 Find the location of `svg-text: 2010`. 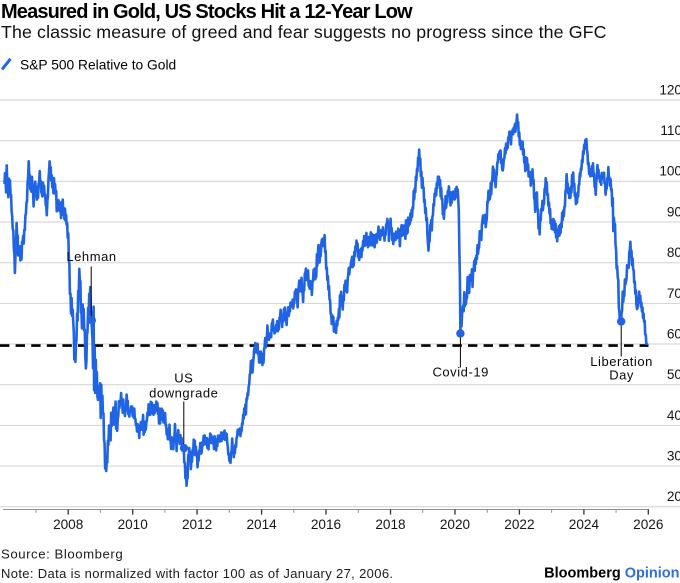

svg-text: 2010 is located at coordinates (133, 524).